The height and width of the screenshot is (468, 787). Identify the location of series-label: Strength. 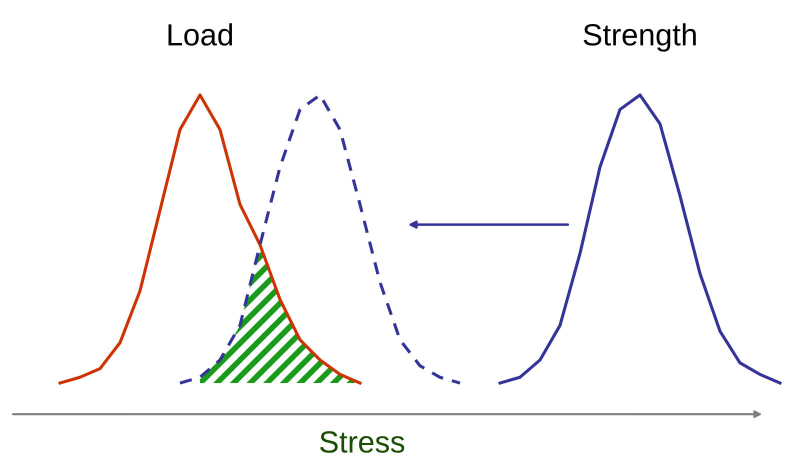
(640, 37).